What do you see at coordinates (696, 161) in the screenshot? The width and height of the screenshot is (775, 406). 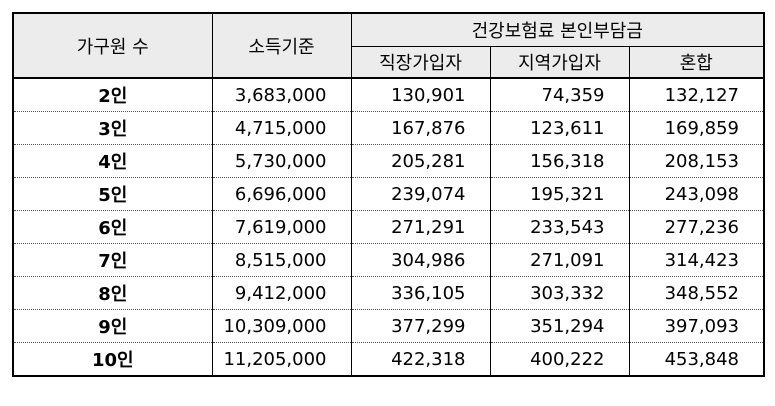 I see `cell-mixed: 208,153` at bounding box center [696, 161].